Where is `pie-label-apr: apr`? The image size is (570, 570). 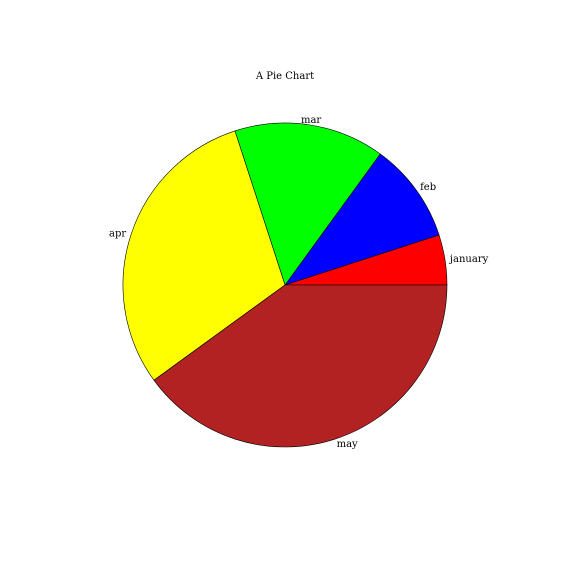 pie-label-apr: apr is located at coordinates (117, 233).